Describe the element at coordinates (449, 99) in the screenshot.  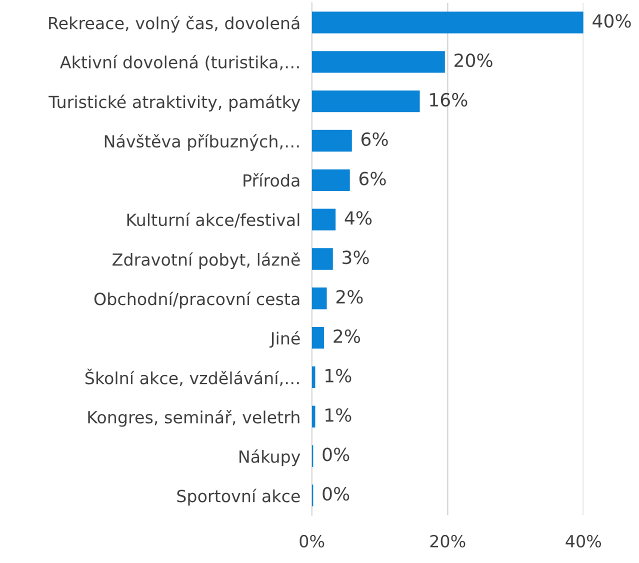
I see `data-label: 16%` at that location.